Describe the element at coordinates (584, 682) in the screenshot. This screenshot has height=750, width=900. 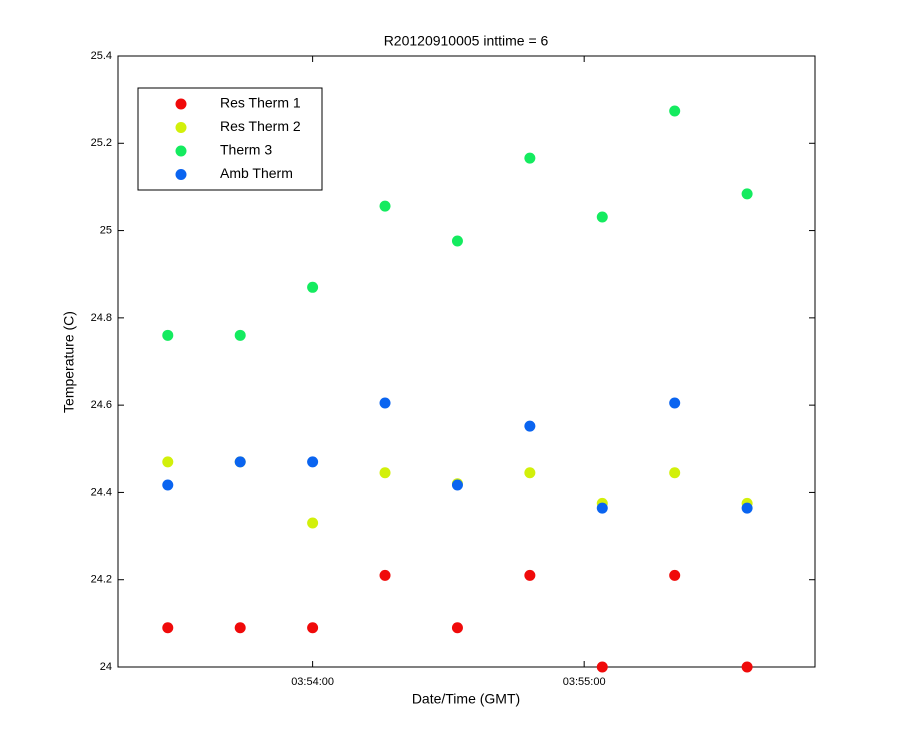
I see `x-tick-label: 03:55:00` at that location.